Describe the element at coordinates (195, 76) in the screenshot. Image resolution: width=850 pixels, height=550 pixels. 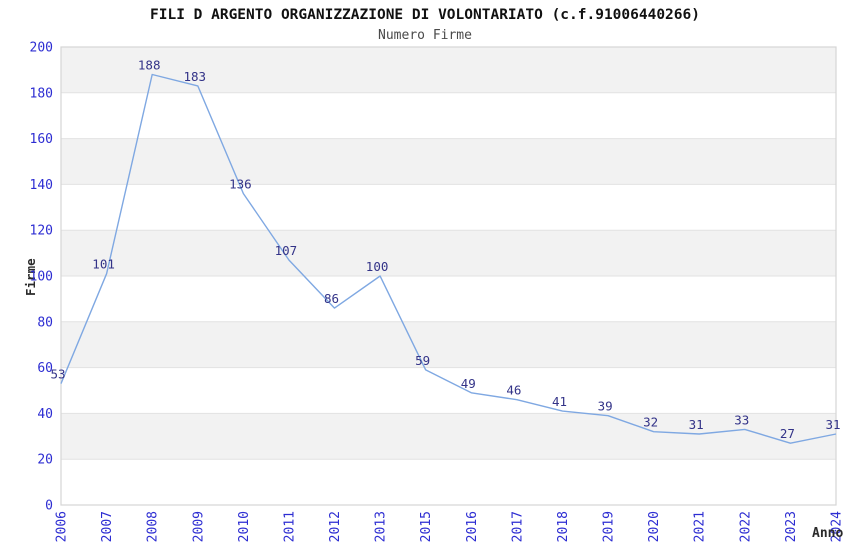
I see `data-point-label: 183` at that location.